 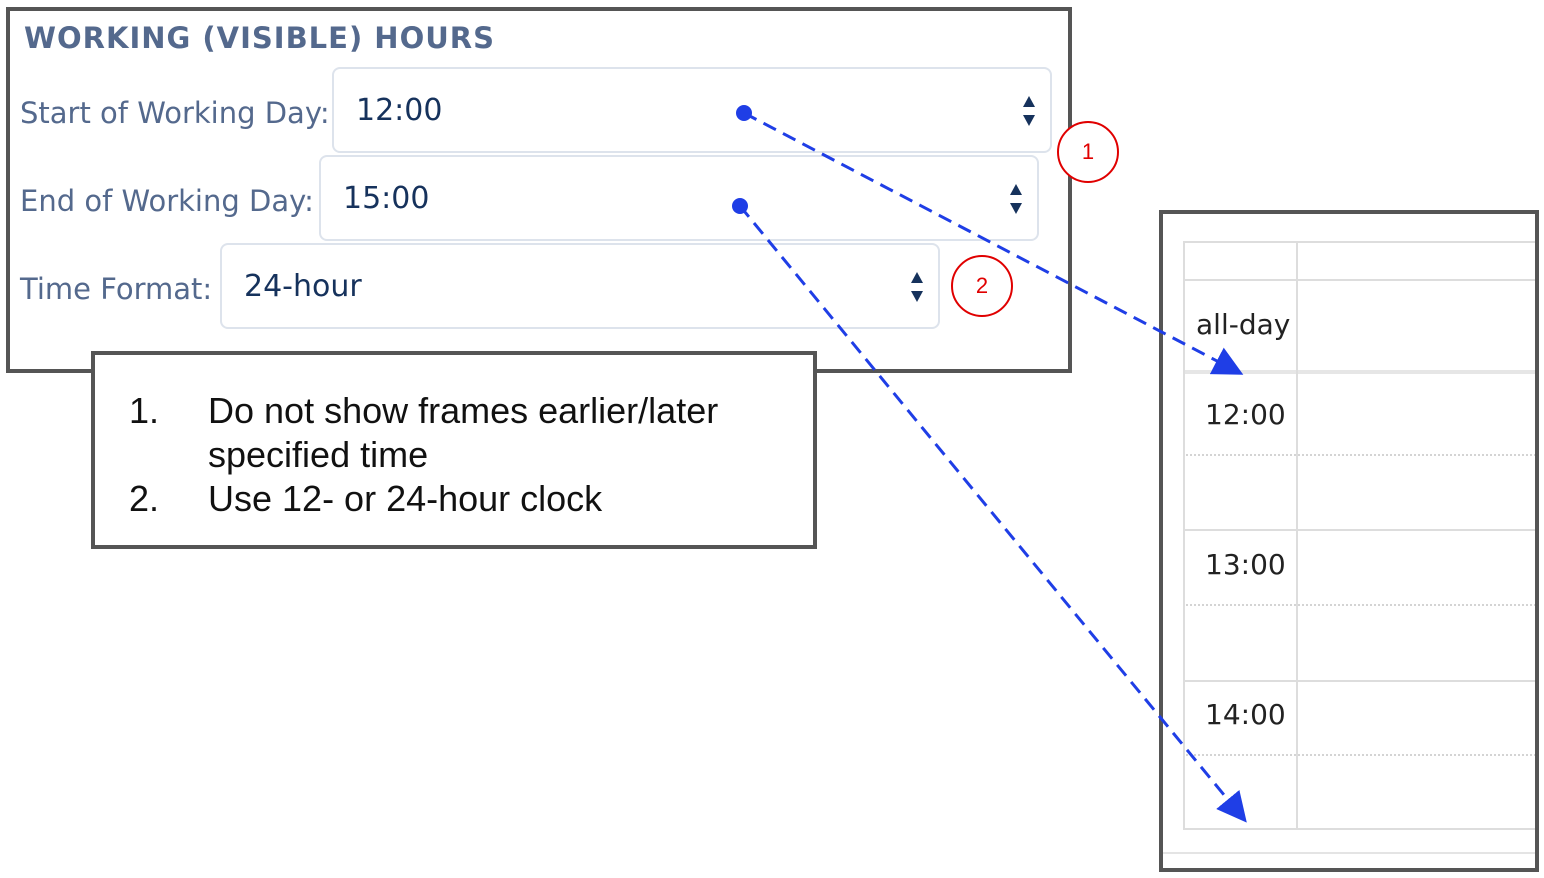 I want to click on time-format-select: 24-hour, so click(x=580, y=286).